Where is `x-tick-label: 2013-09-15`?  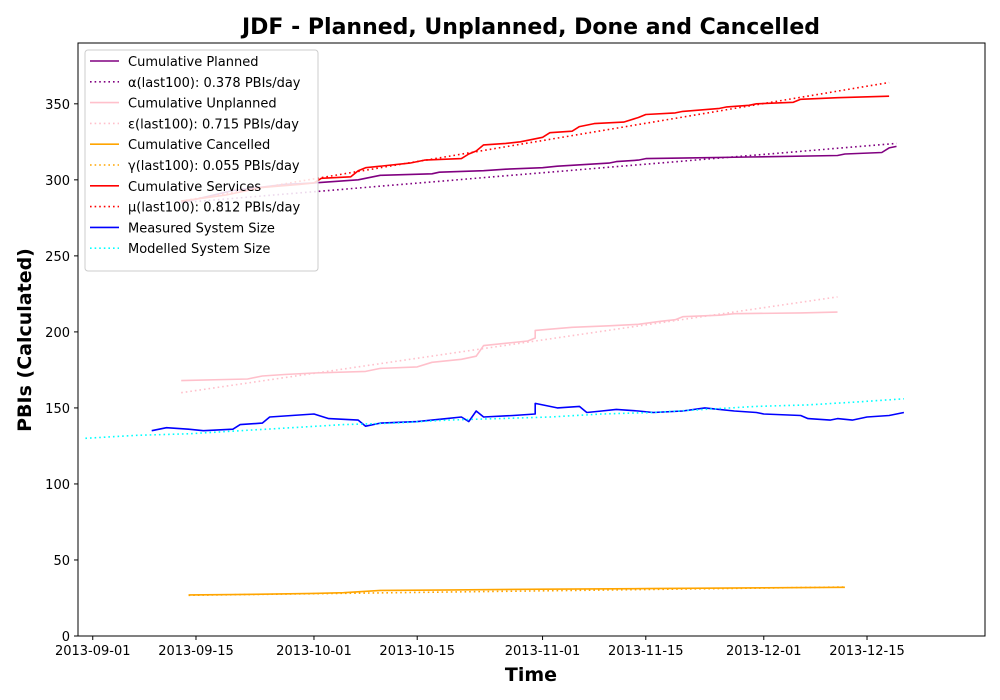
x-tick-label: 2013-09-15 is located at coordinates (196, 651).